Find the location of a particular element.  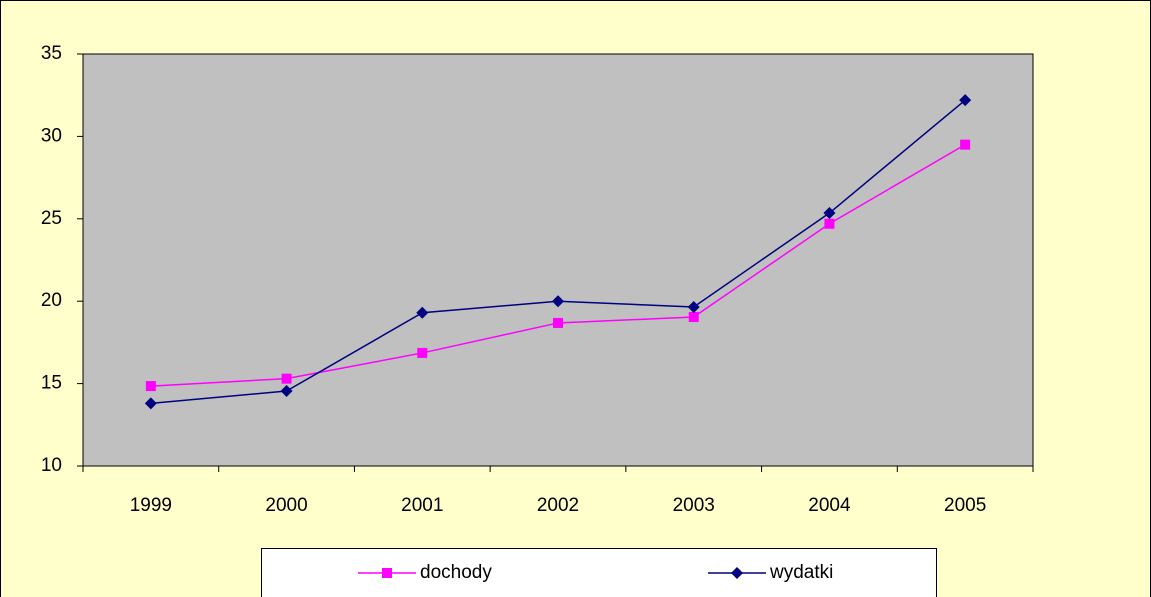

y-tick-label: 35 is located at coordinates (51, 53).